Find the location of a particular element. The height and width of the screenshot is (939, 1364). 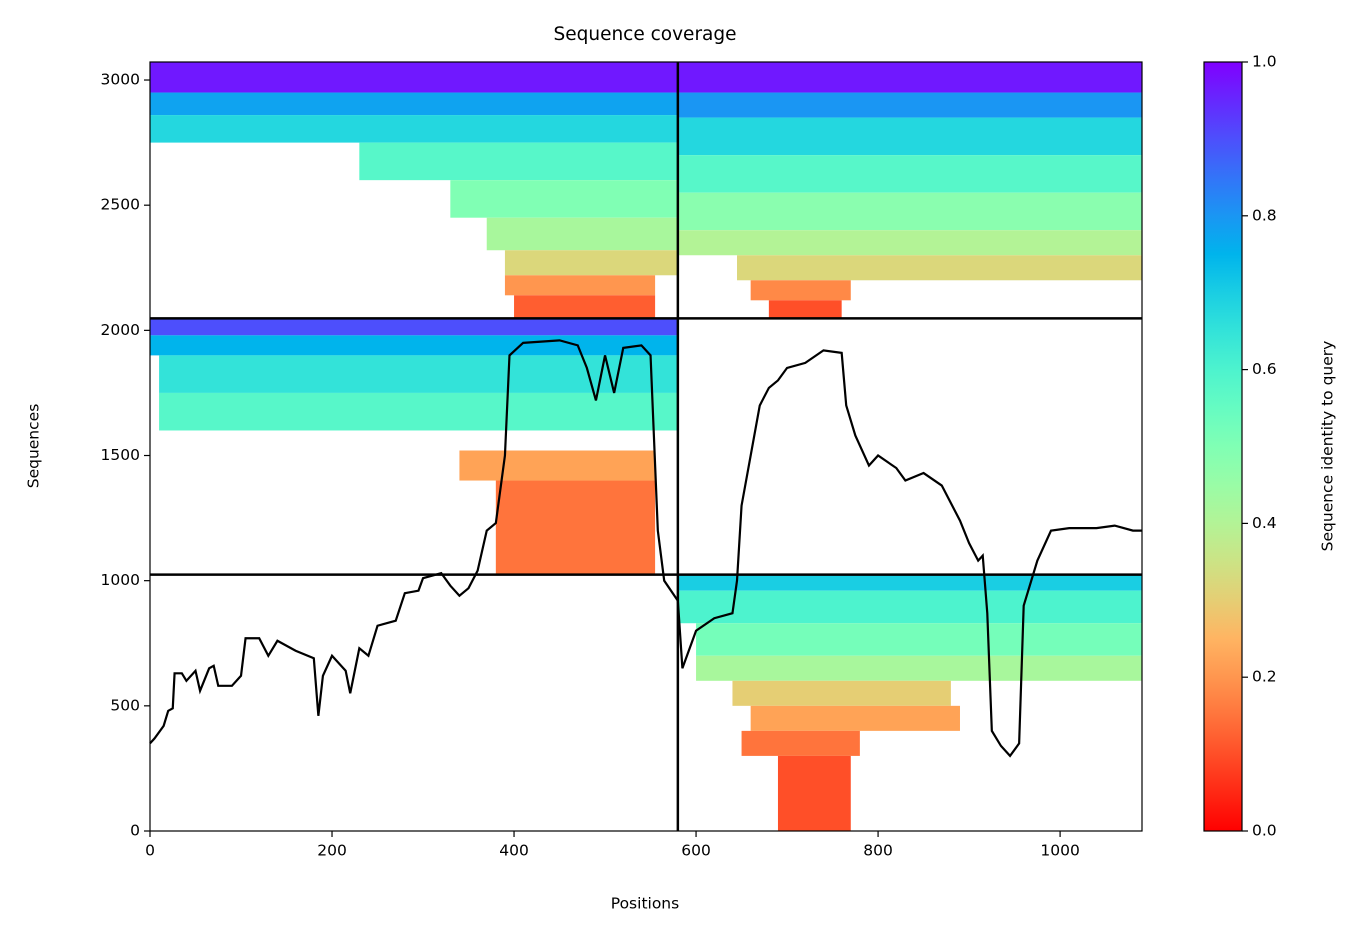

x-tick-label: 0 is located at coordinates (150, 851).